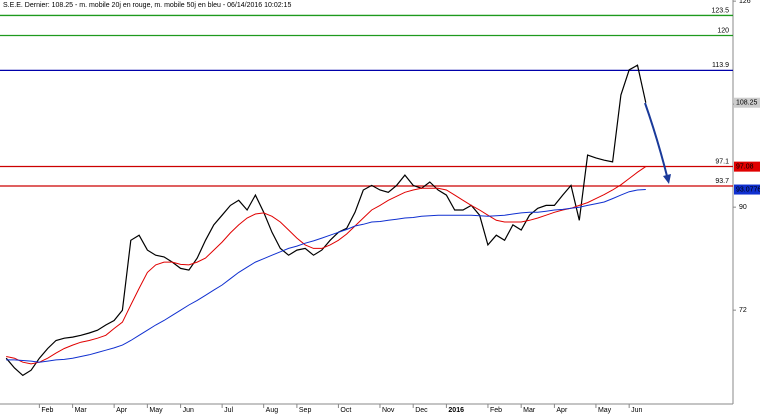 This screenshot has height=415, width=760. What do you see at coordinates (345, 410) in the screenshot?
I see `x-tick-label: Oct` at bounding box center [345, 410].